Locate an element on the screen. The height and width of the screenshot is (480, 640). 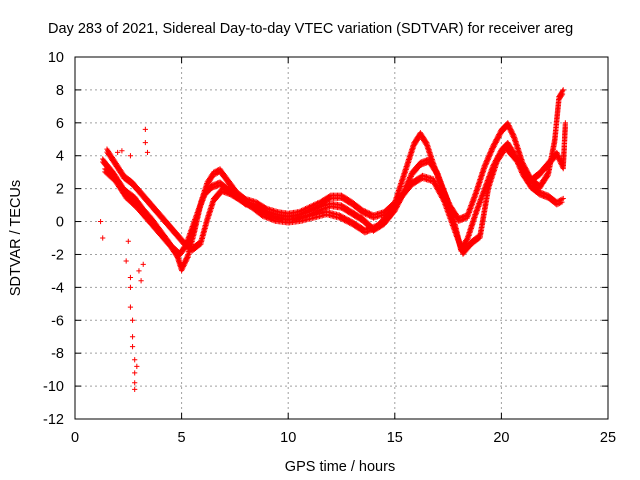
y-tick-label: -12 is located at coordinates (53, 420).